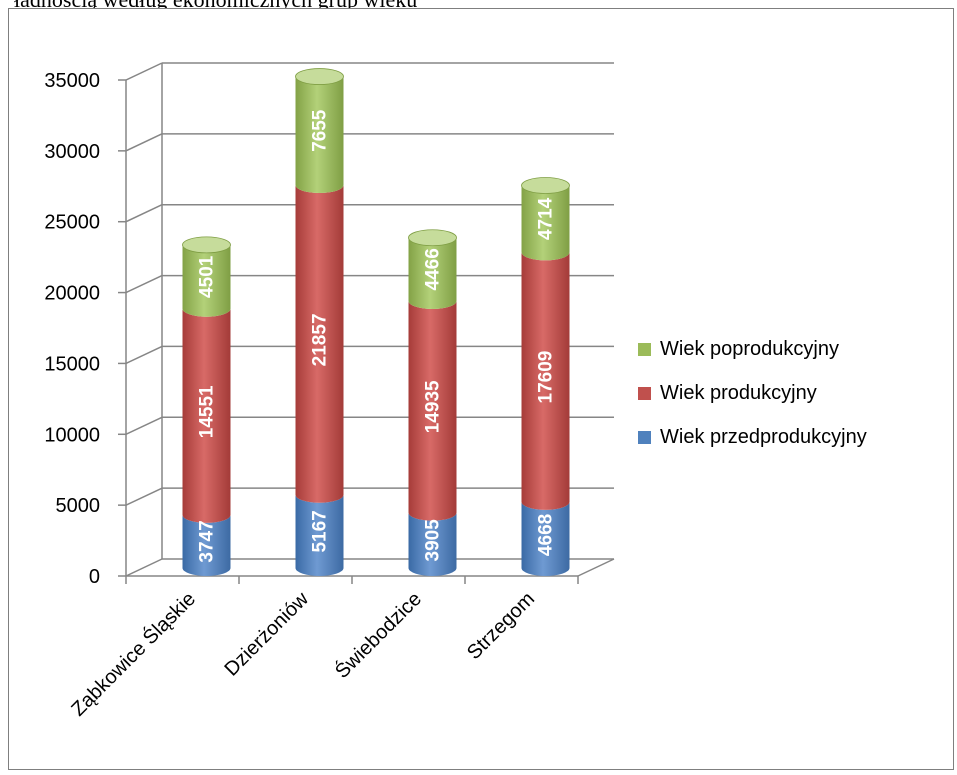 The width and height of the screenshot is (957, 775). Describe the element at coordinates (320, 339) in the screenshot. I see `data-label: 21857` at that location.